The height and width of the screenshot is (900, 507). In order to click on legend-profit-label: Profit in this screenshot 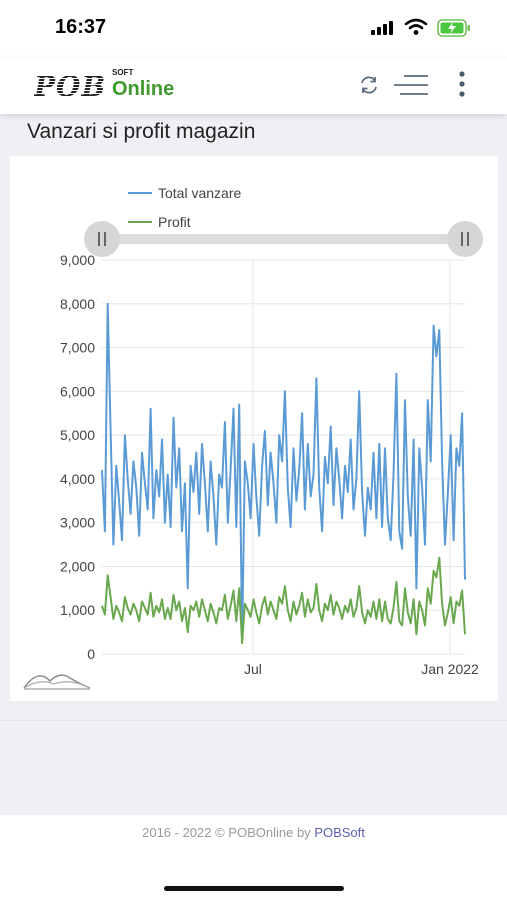, I will do `click(174, 222)`.